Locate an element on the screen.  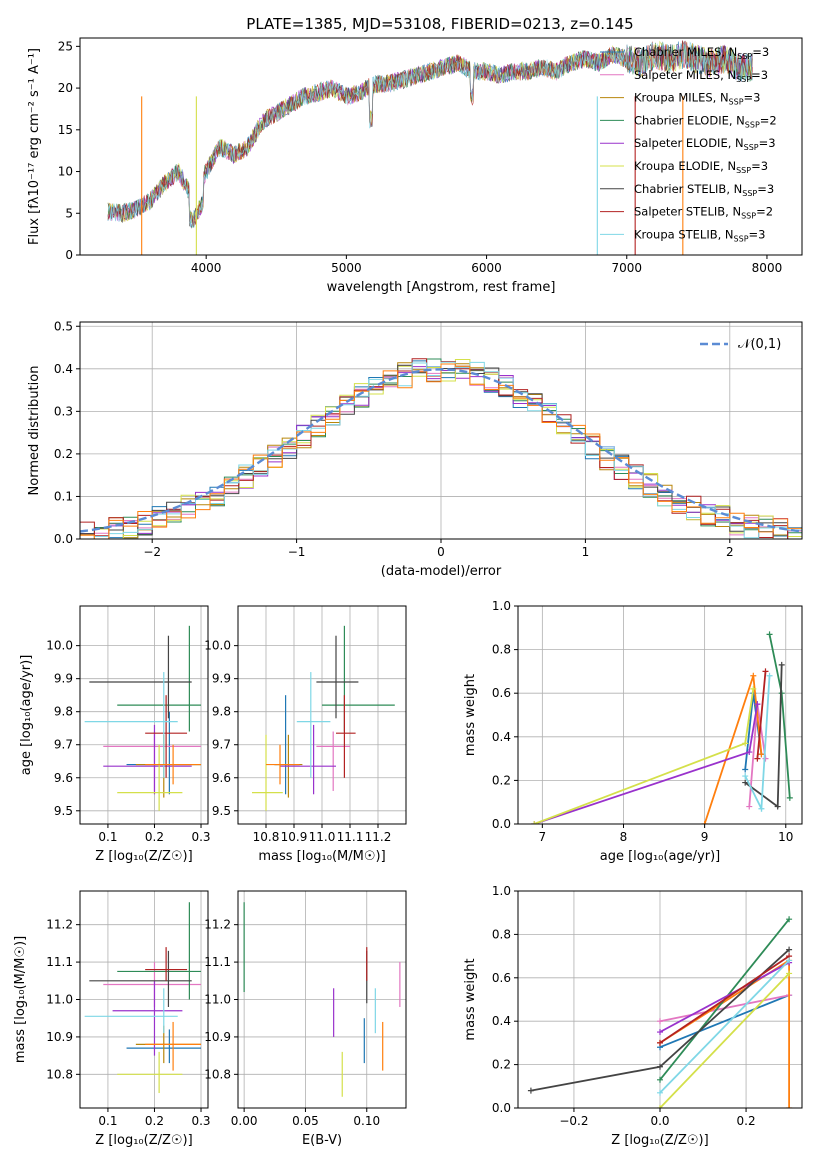
x-tick-label: 7000 is located at coordinates (626, 268).